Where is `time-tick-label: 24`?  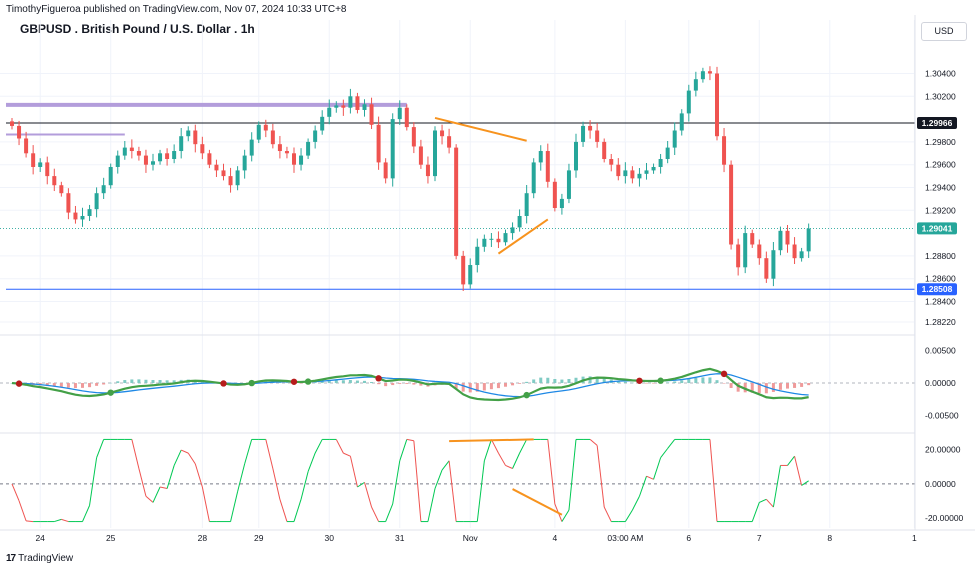
time-tick-label: 24 is located at coordinates (40, 538).